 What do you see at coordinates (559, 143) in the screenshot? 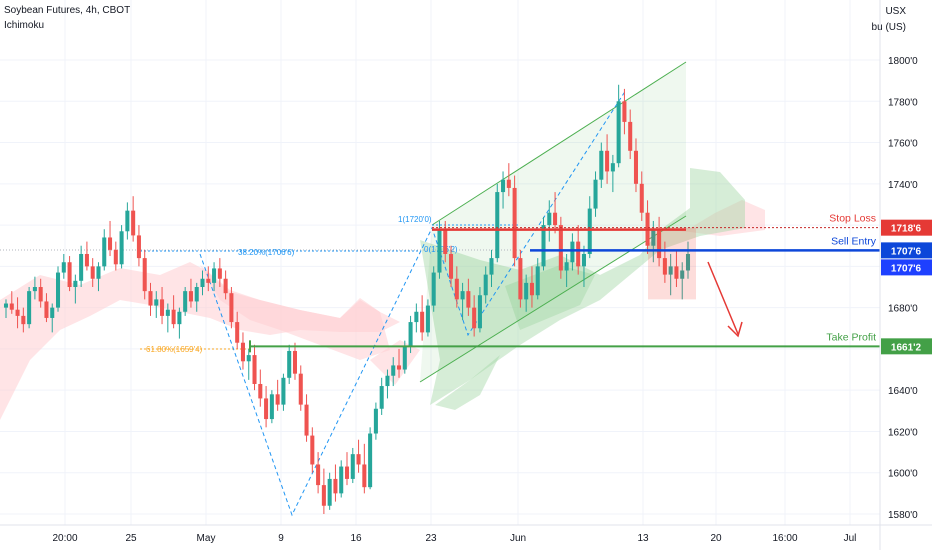
I see `channel-upper-line` at bounding box center [559, 143].